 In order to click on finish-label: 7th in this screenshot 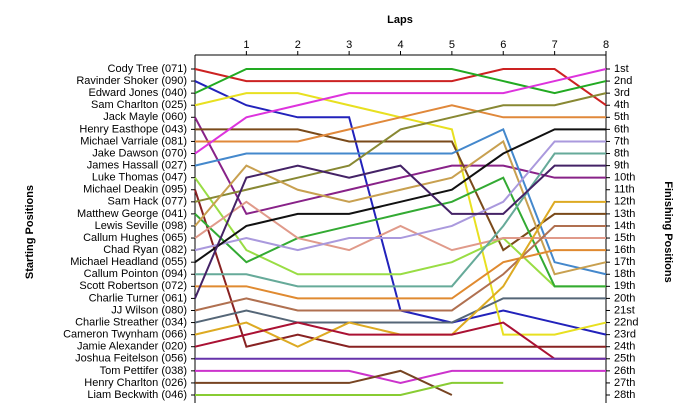, I will do `click(621, 141)`.